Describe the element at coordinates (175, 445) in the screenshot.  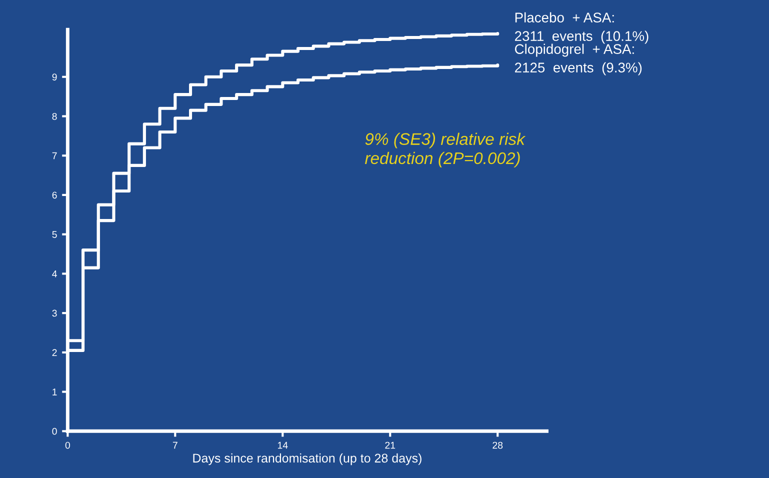
I see `x-tick-label: 7` at that location.